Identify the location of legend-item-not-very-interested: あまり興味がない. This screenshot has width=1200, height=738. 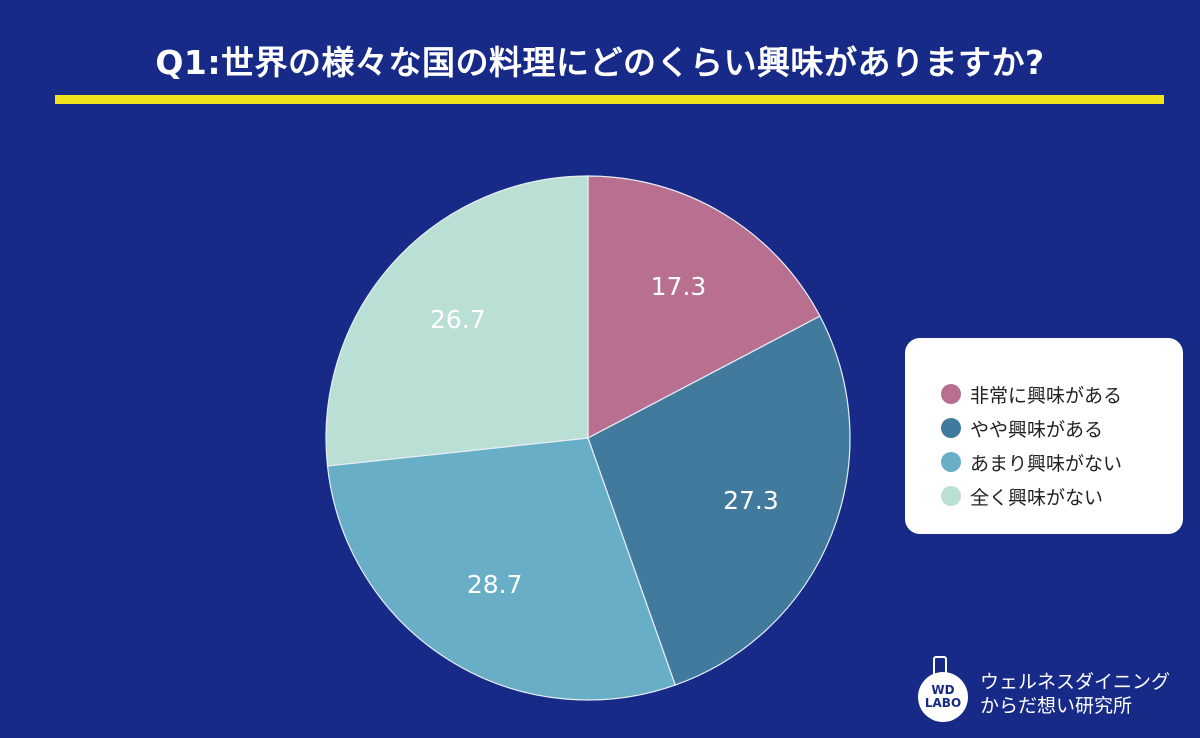
(1062, 462).